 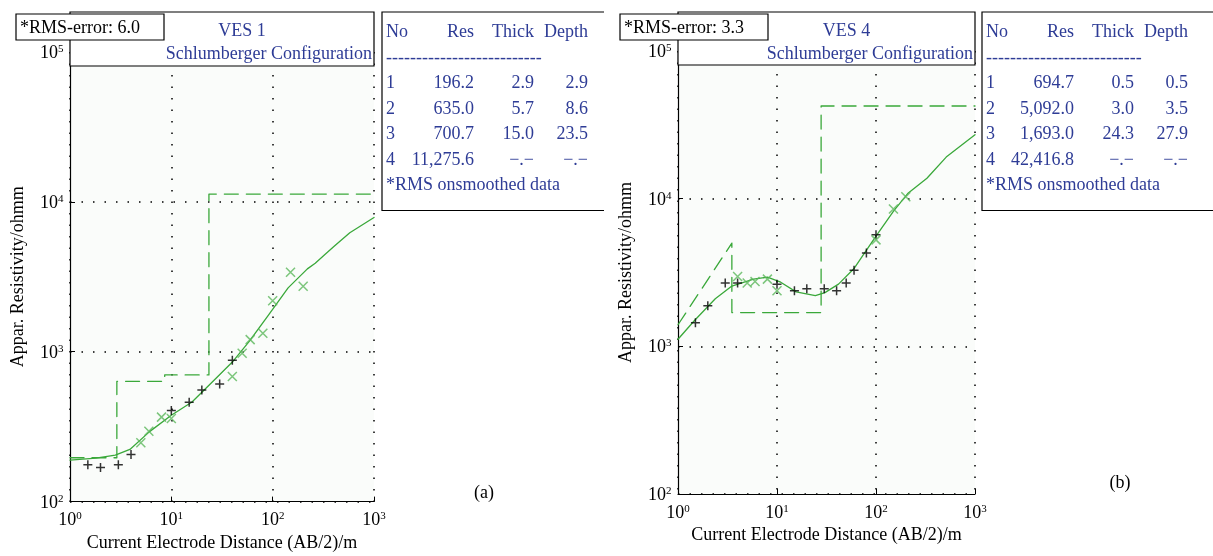 What do you see at coordinates (846, 30) in the screenshot?
I see `chart-title: VES 4` at bounding box center [846, 30].